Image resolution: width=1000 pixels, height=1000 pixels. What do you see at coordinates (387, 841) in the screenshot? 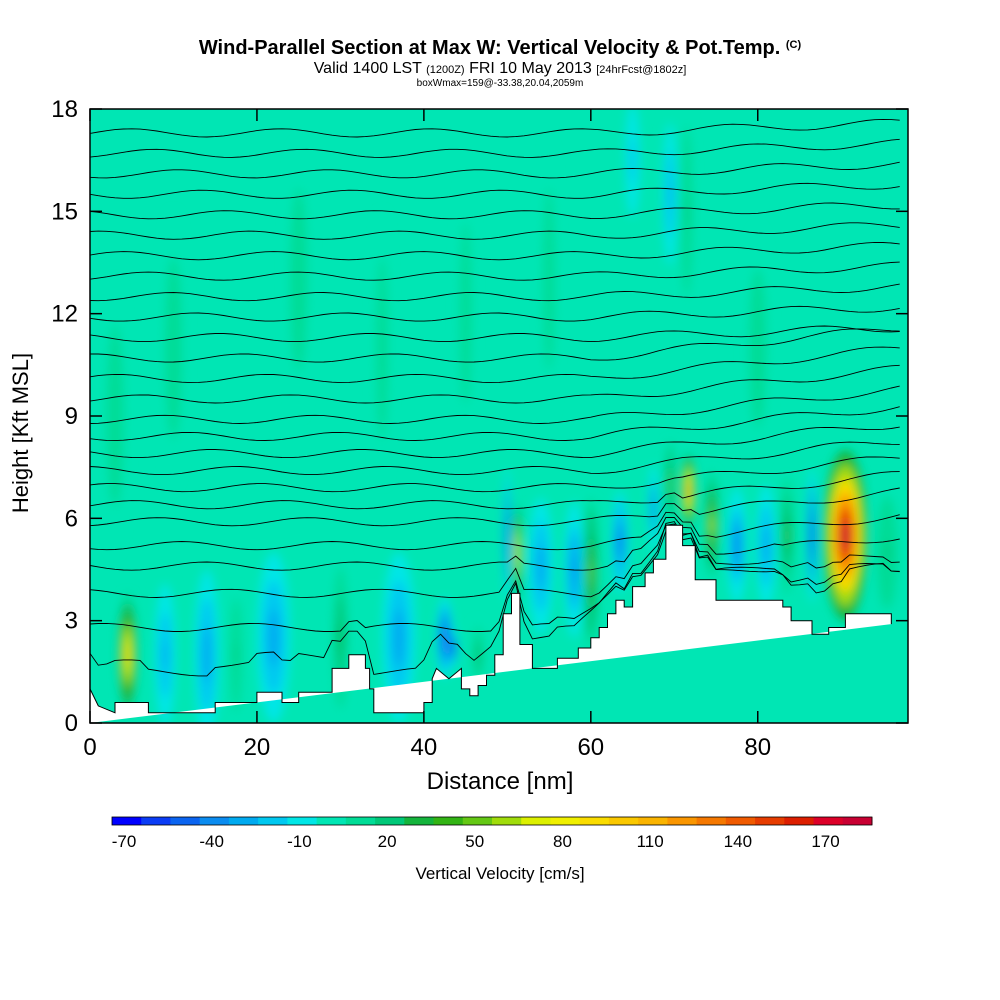
I see `colorbar-tick-label-3: 20` at bounding box center [387, 841].